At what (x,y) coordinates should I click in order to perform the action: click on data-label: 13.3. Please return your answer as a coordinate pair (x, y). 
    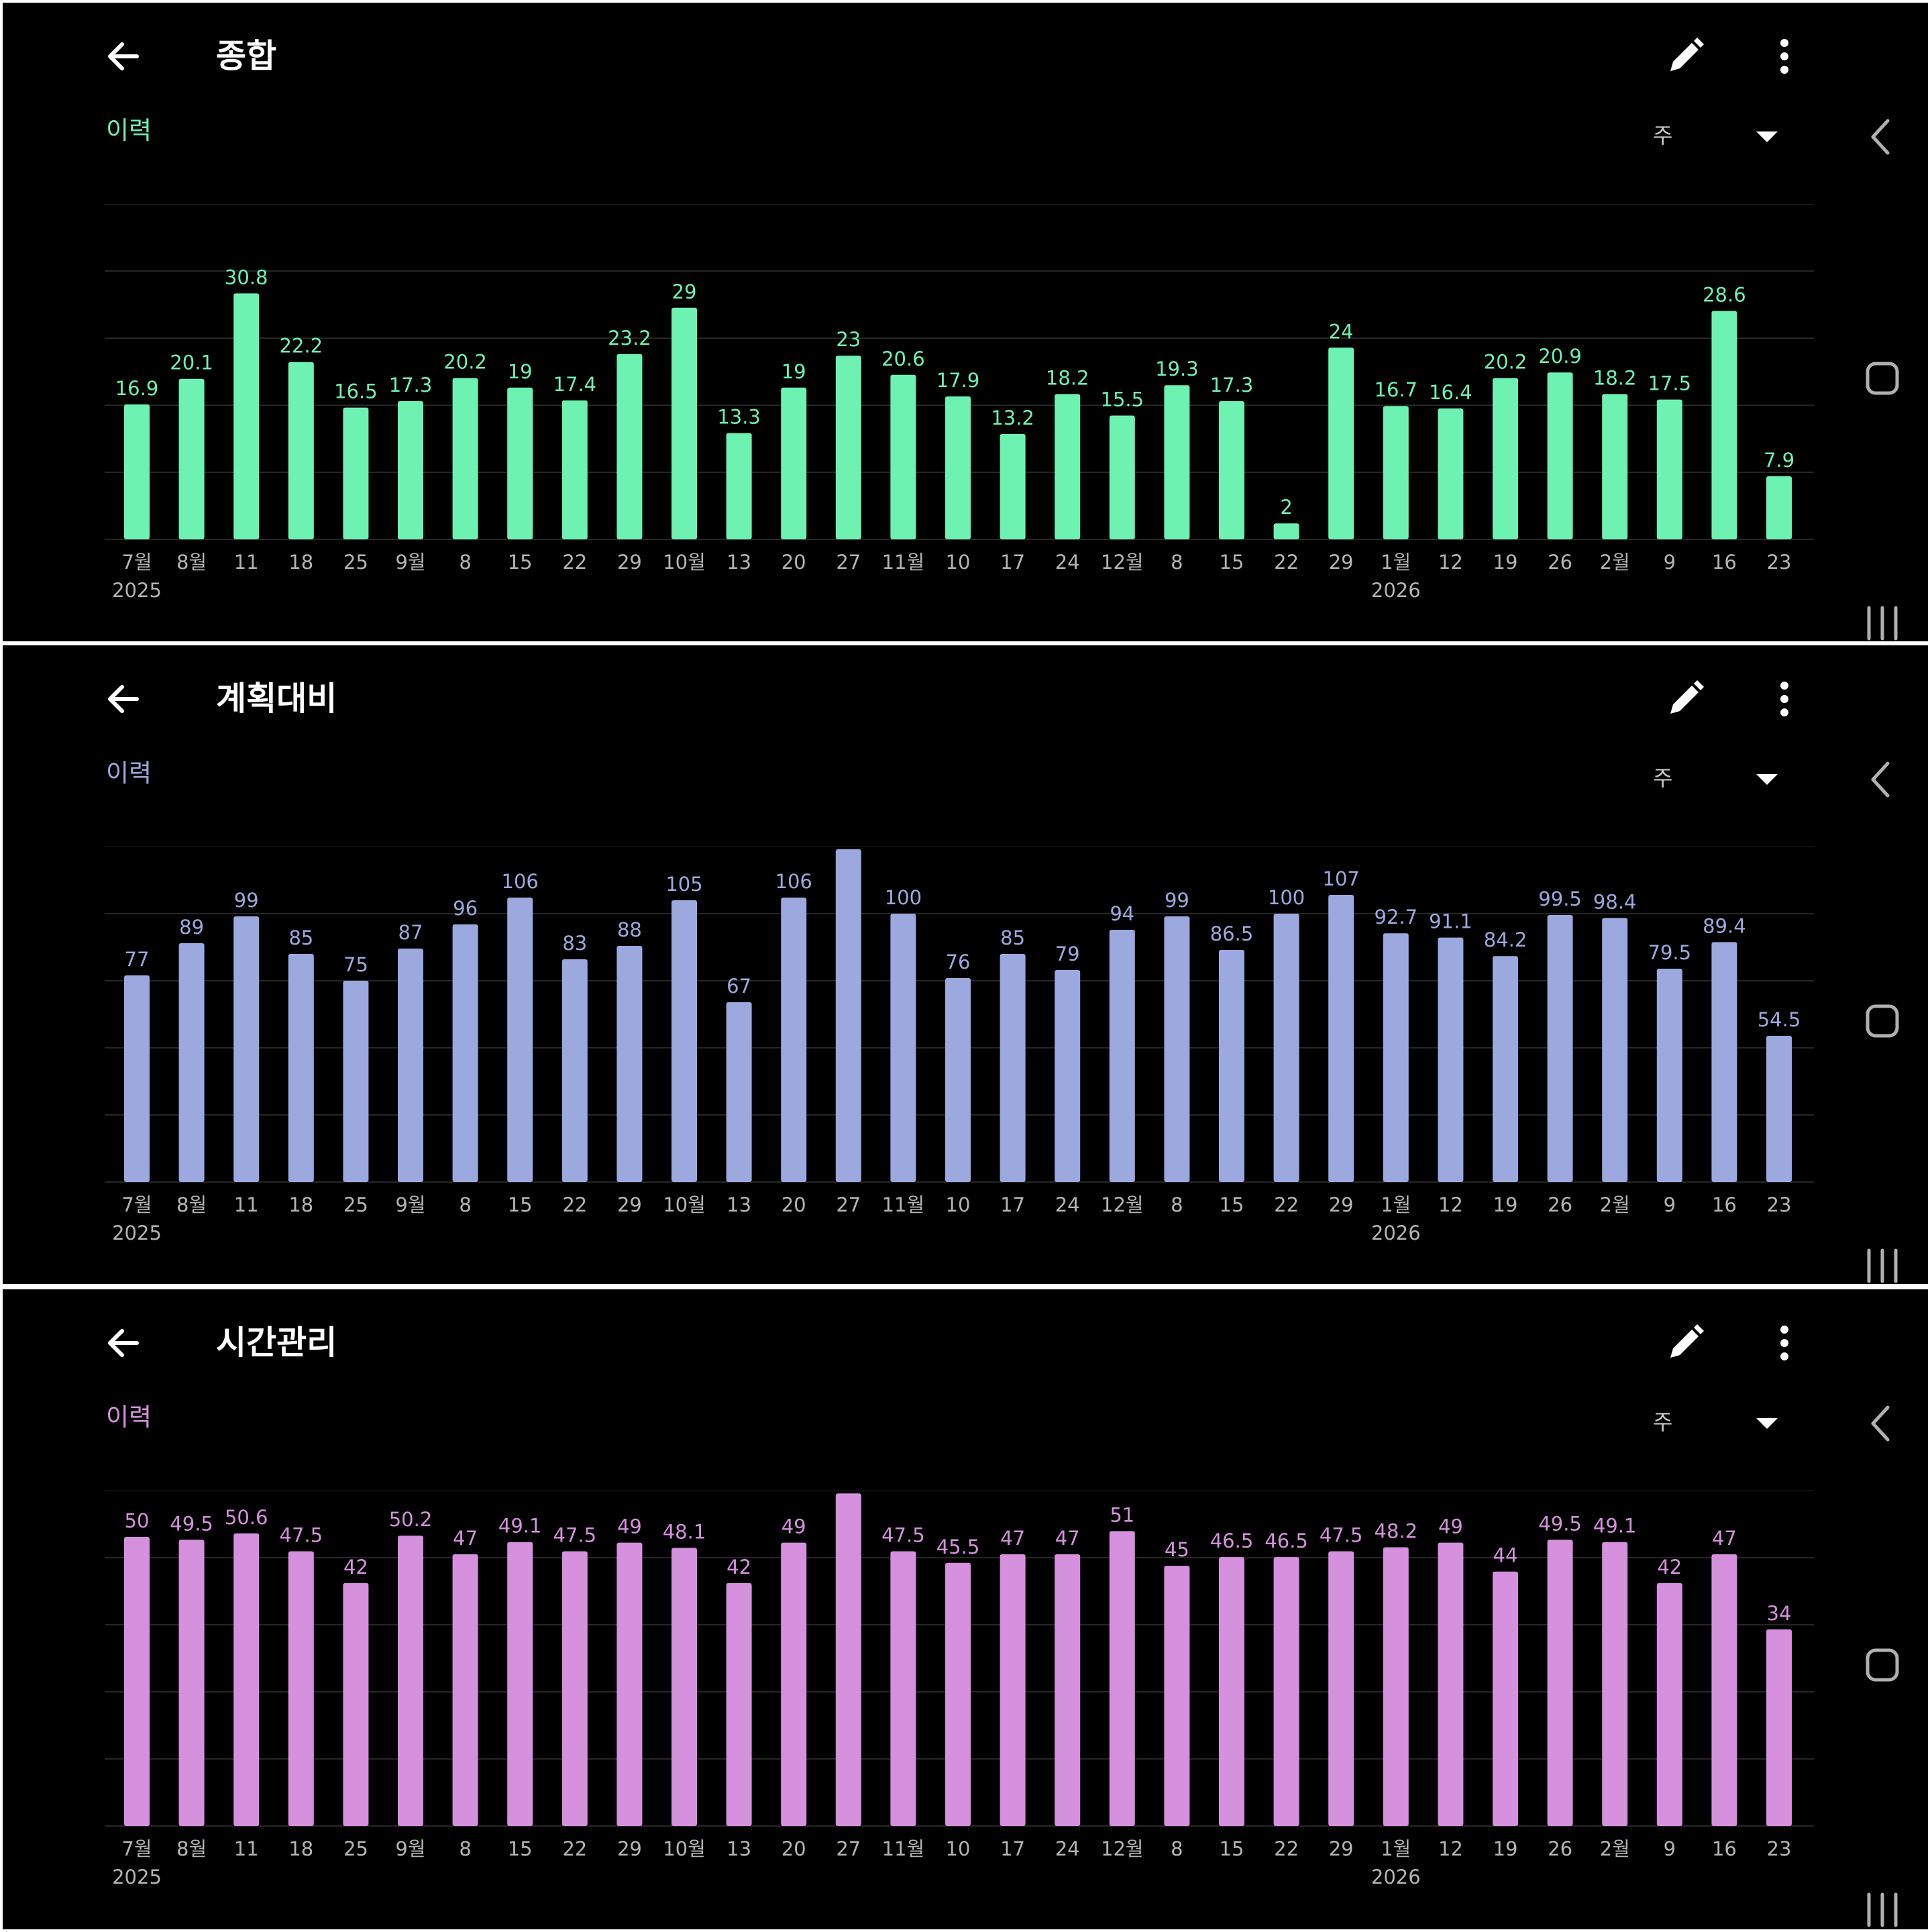
    Looking at the image, I should click on (739, 417).